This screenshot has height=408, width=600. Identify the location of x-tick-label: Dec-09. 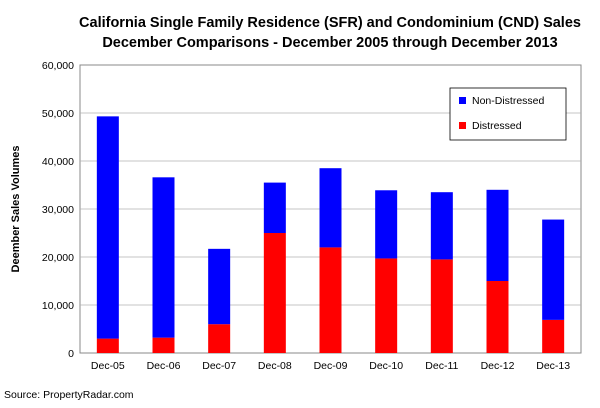
(331, 366).